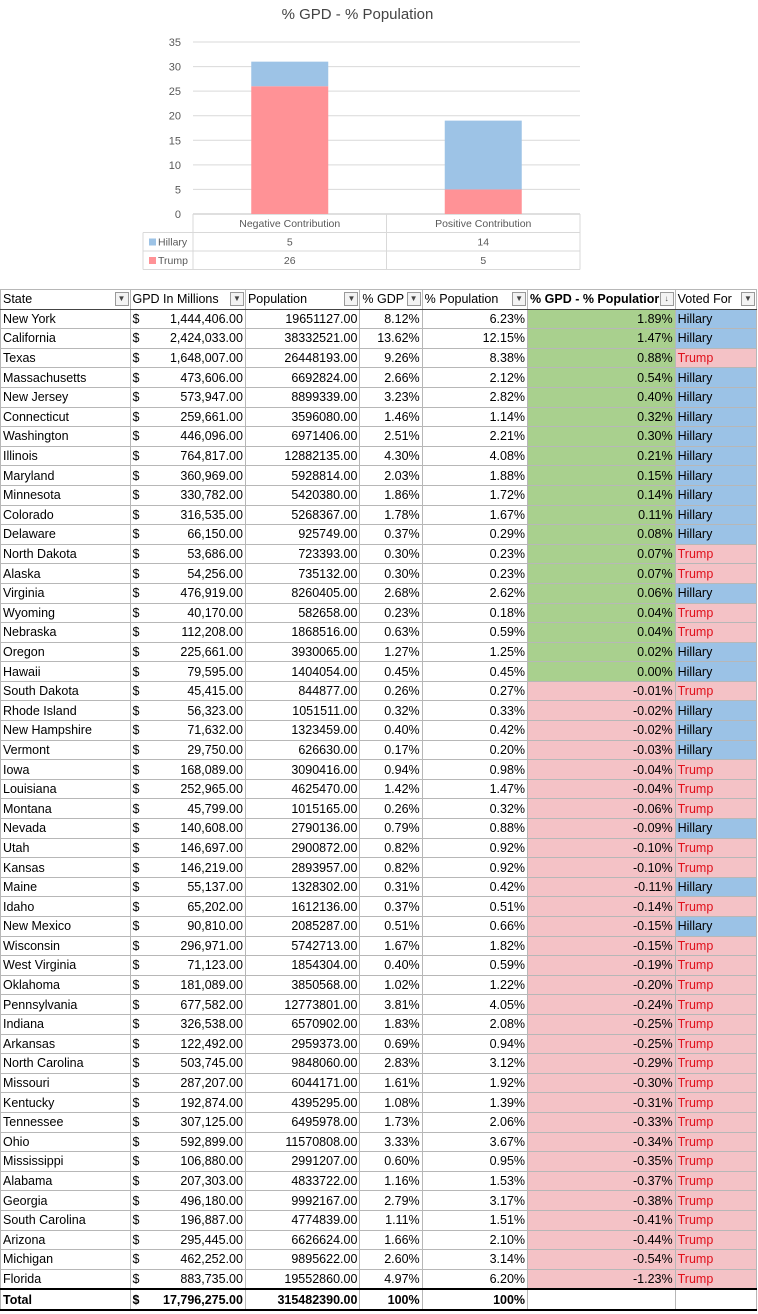 The width and height of the screenshot is (758, 1314). I want to click on pct-population-cell: 1.51%, so click(475, 1220).